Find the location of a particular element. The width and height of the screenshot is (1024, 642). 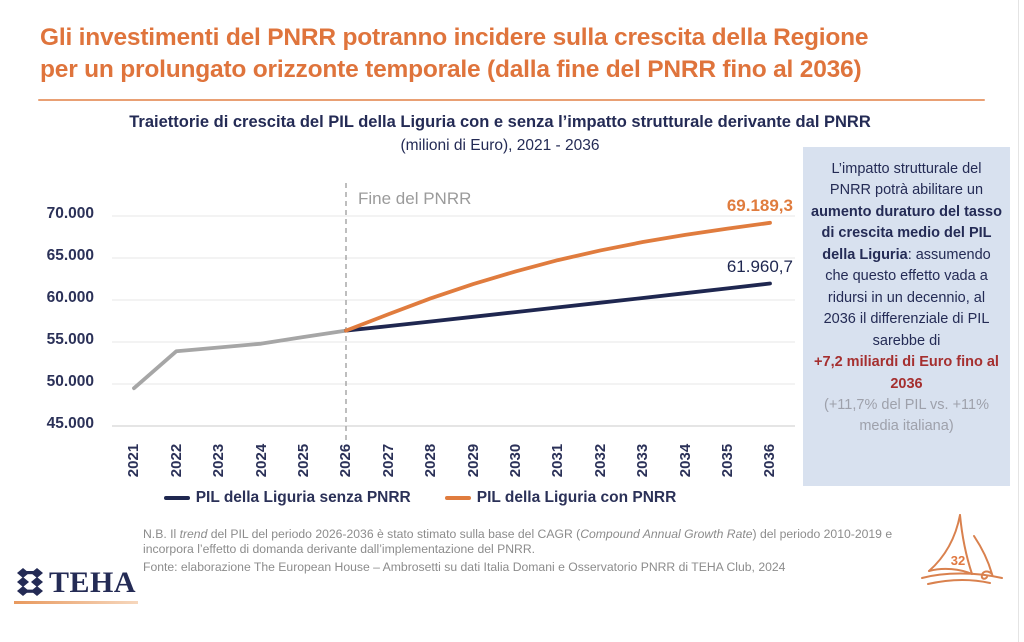

legend-label: PIL della Liguria con PNRR is located at coordinates (576, 497).